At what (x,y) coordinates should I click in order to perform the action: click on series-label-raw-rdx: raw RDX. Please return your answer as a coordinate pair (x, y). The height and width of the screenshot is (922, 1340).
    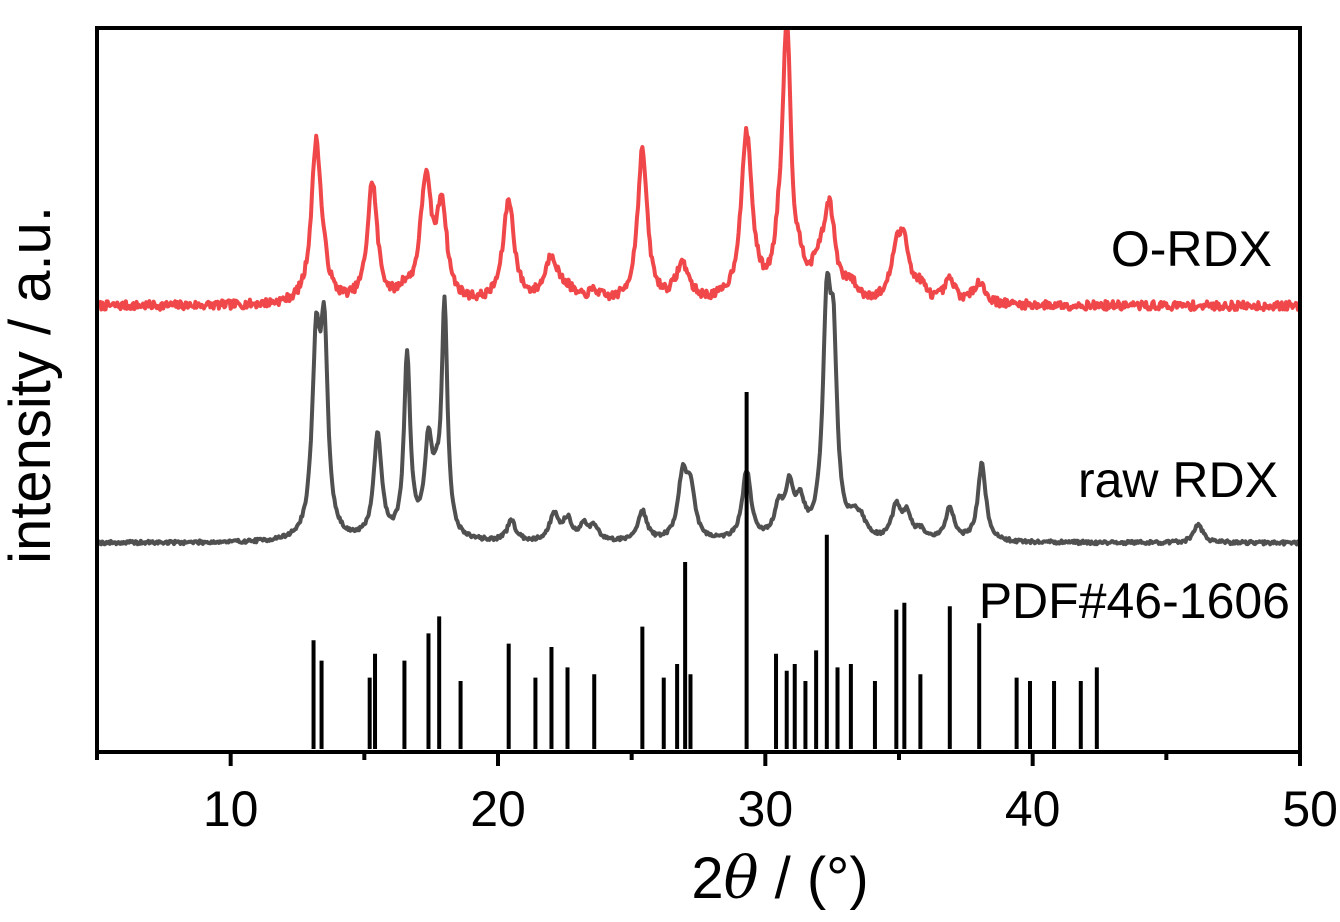
    Looking at the image, I should click on (1178, 480).